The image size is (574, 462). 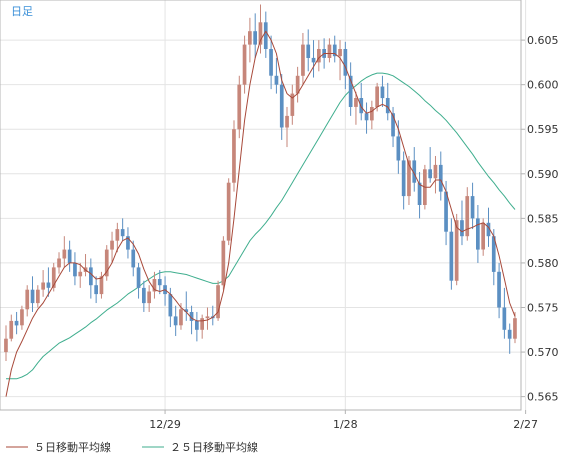 What do you see at coordinates (214, 447) in the screenshot?
I see `legend-ma25-label: ２５日移動平均線` at bounding box center [214, 447].